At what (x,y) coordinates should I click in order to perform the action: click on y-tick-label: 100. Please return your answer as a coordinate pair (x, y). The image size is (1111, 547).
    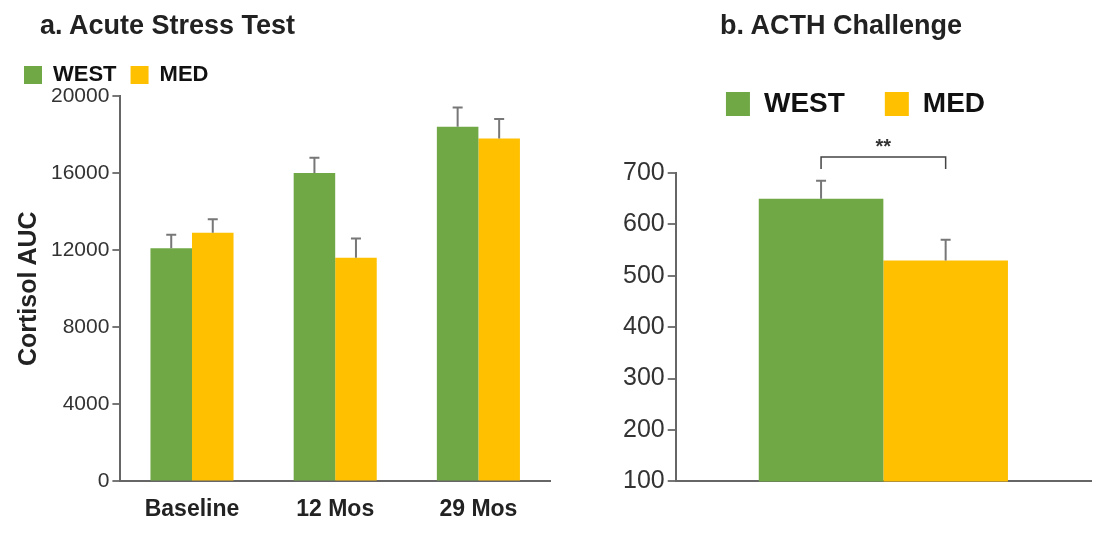
    Looking at the image, I should click on (643, 479).